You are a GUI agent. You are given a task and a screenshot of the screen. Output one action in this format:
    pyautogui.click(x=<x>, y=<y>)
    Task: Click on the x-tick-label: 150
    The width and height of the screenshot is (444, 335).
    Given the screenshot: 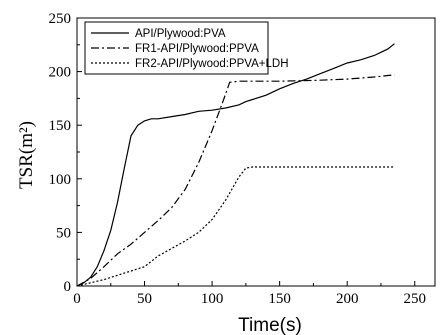 What is the action you would take?
    pyautogui.click(x=279, y=299)
    